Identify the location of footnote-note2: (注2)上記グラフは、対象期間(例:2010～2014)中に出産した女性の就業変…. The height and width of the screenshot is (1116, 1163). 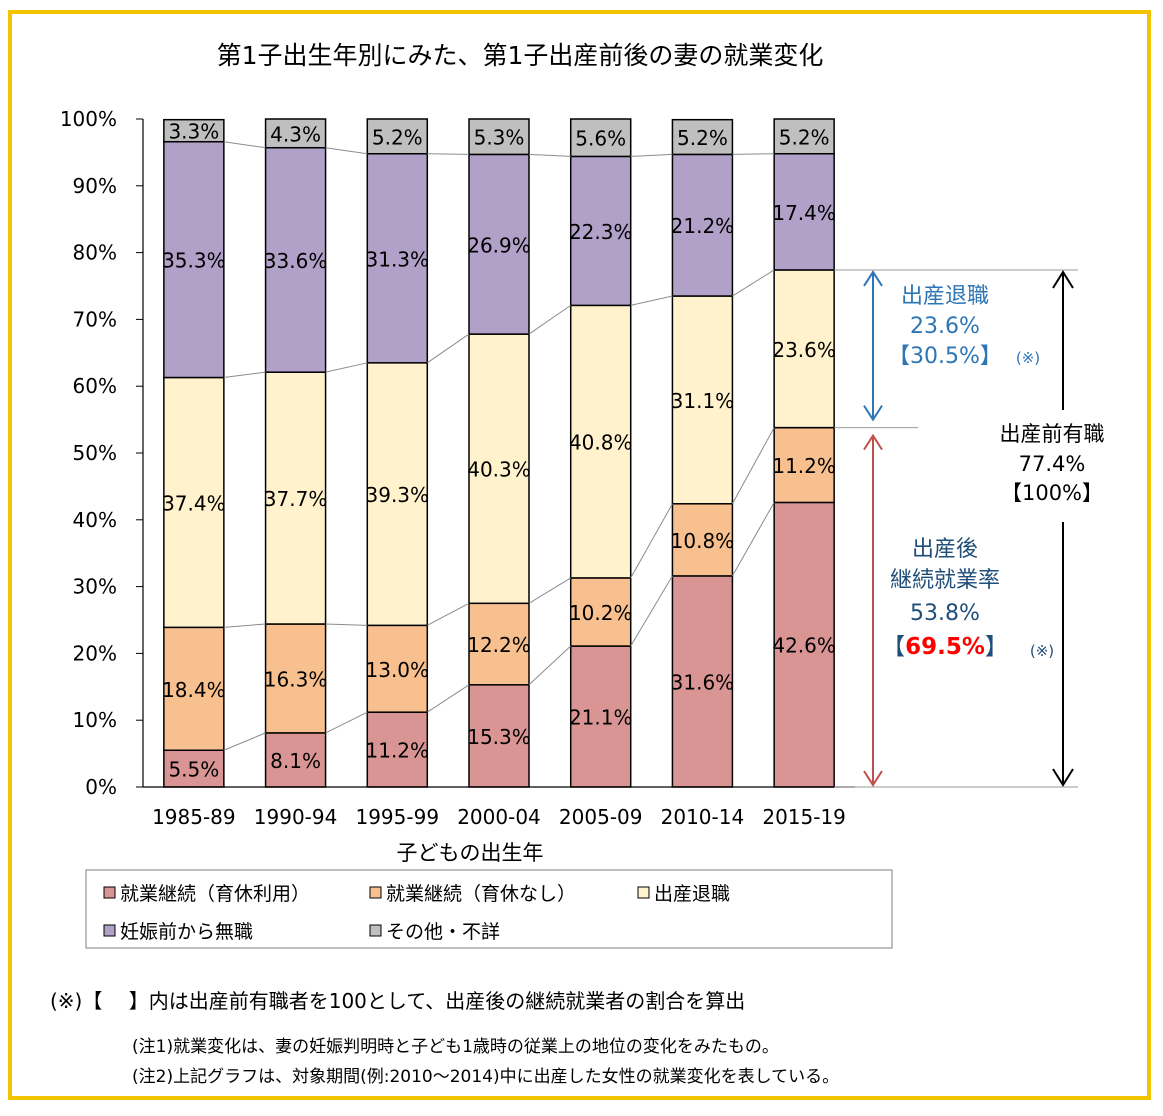
(486, 1077).